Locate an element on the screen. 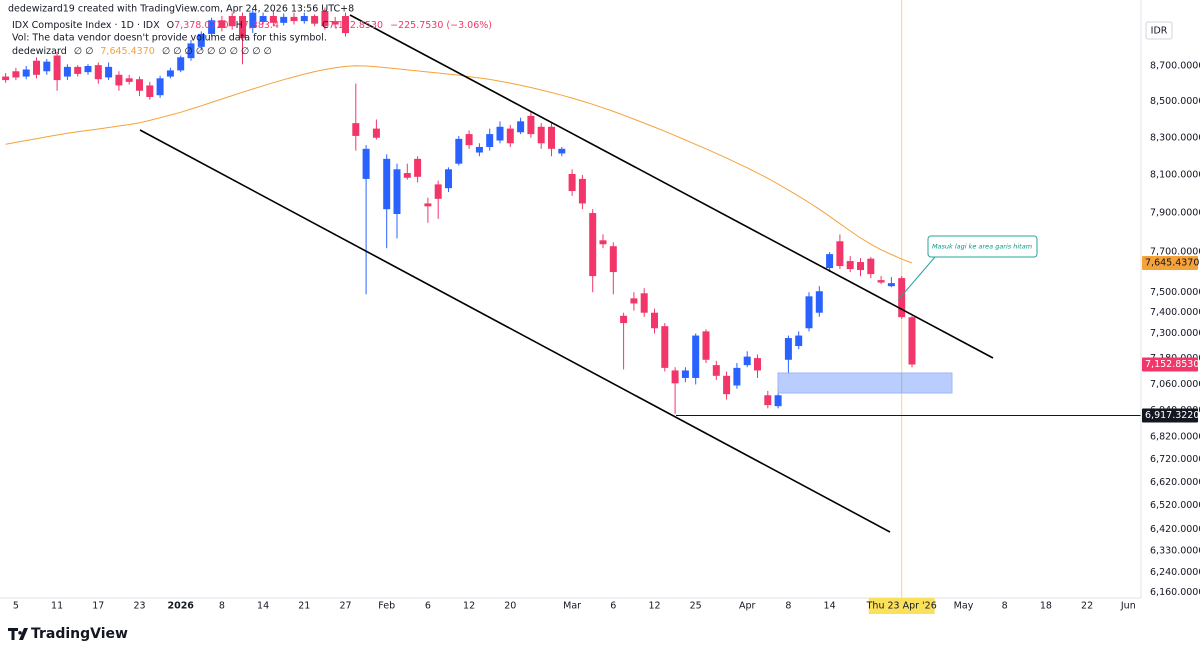 Image resolution: width=1200 pixels, height=654 pixels. x-tick-label: 6 is located at coordinates (428, 606).